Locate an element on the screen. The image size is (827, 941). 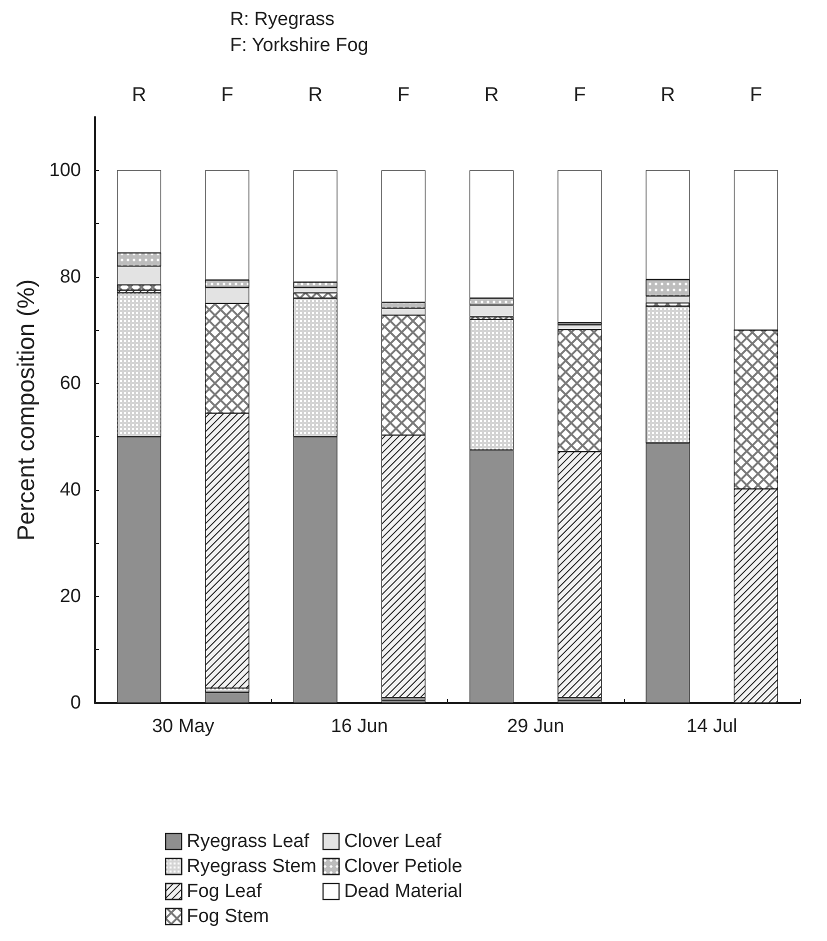
y-tick-label: 20 is located at coordinates (70, 596).